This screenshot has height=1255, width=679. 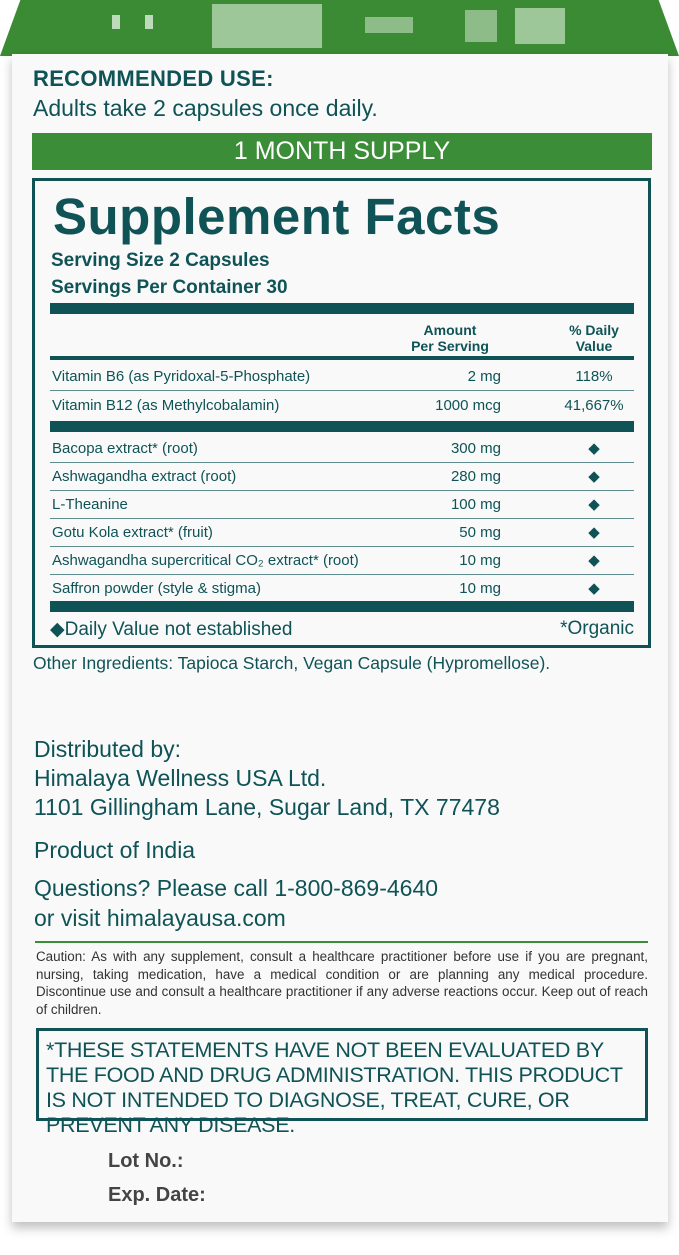 I want to click on box-top-flap, so click(x=339, y=28).